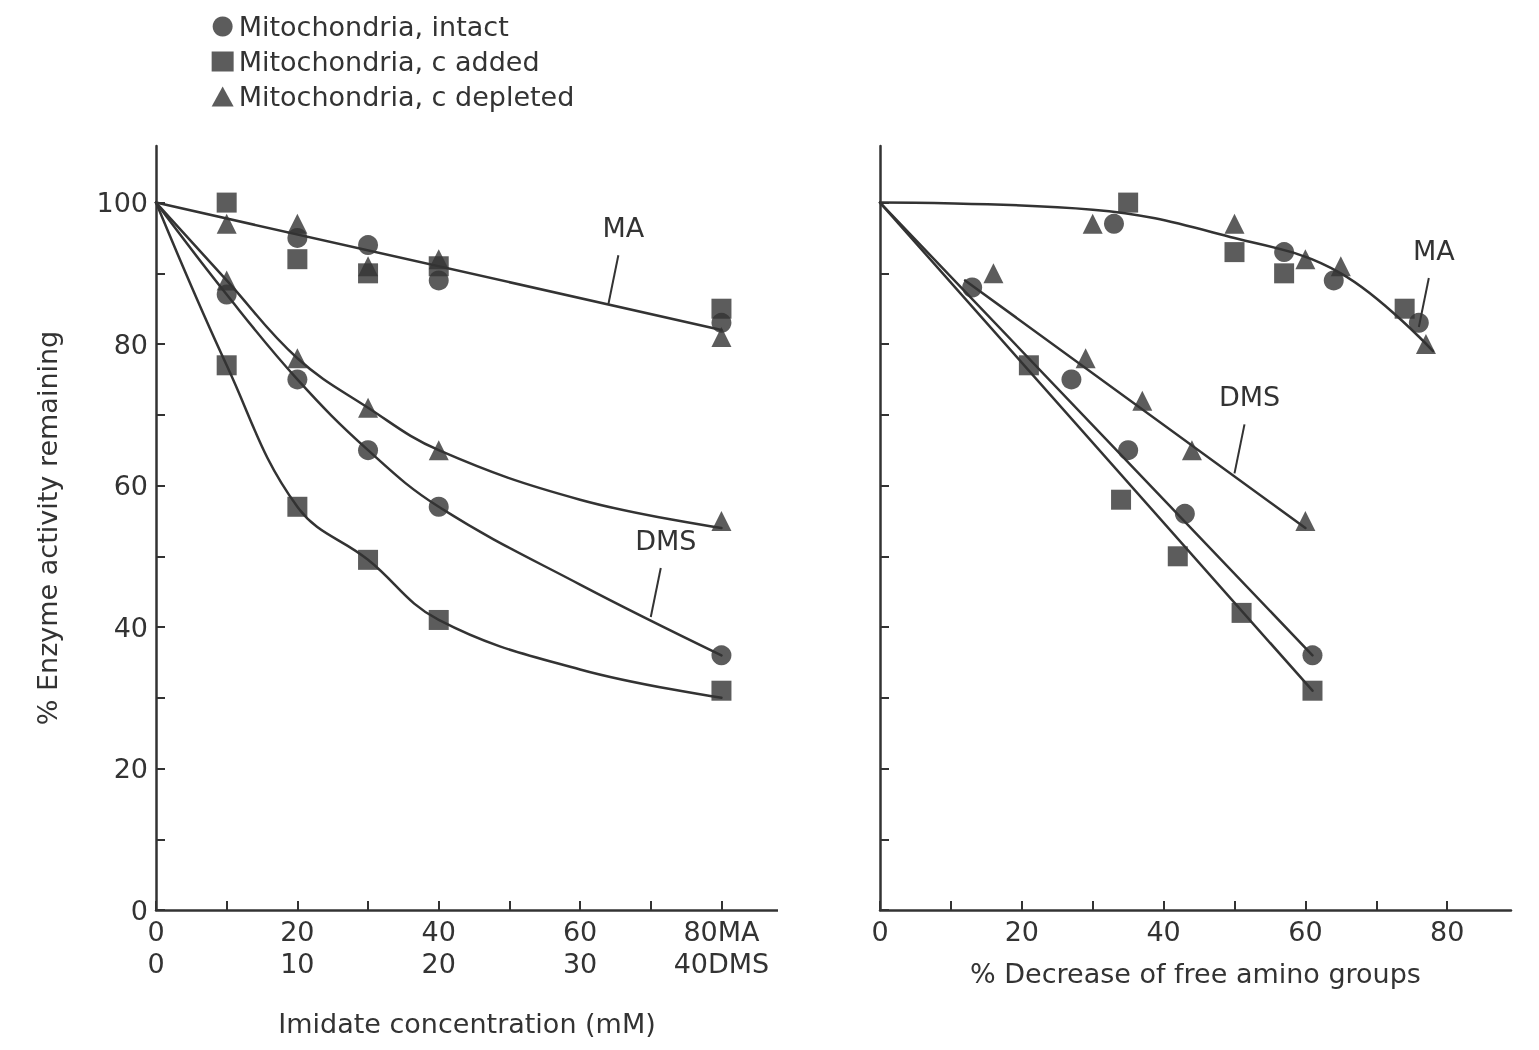 This screenshot has height=1050, width=1539. What do you see at coordinates (122, 203) in the screenshot?
I see `y-tick-label: 100` at bounding box center [122, 203].